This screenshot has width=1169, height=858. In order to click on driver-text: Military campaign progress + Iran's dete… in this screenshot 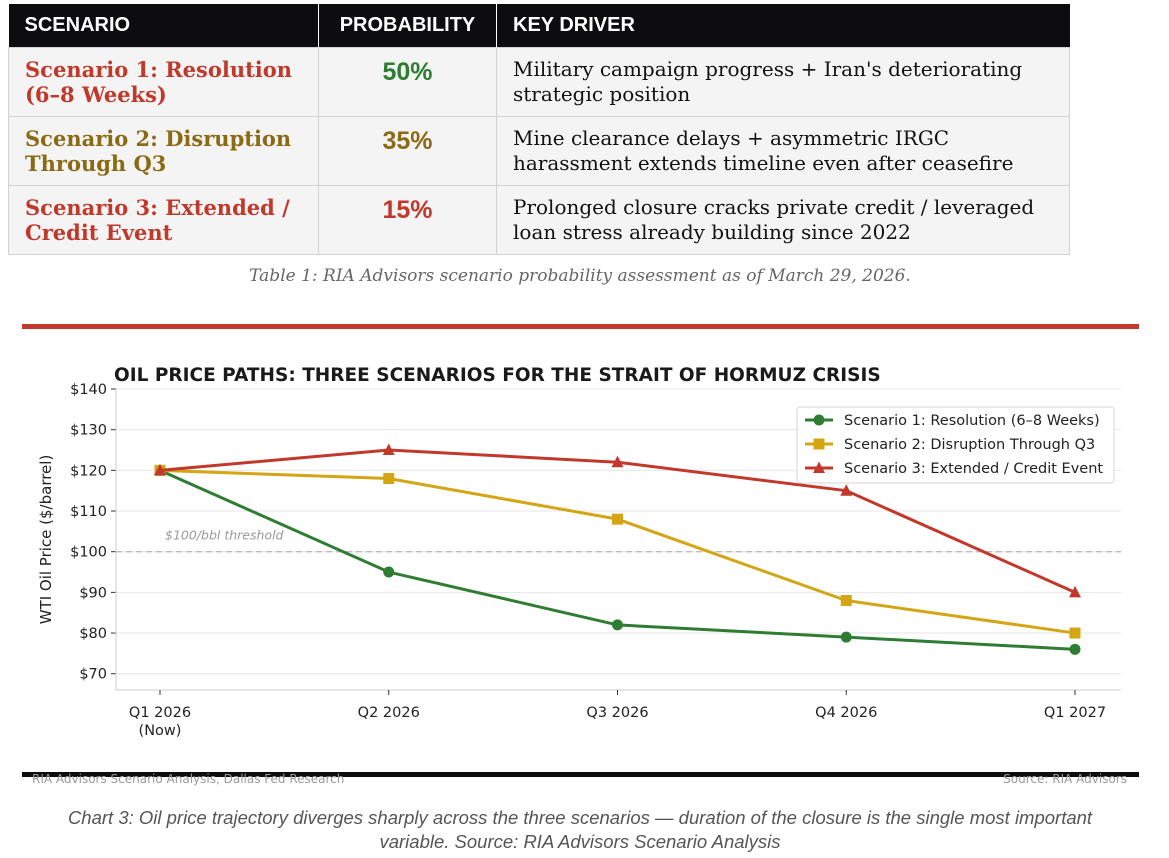, I will do `click(768, 69)`.